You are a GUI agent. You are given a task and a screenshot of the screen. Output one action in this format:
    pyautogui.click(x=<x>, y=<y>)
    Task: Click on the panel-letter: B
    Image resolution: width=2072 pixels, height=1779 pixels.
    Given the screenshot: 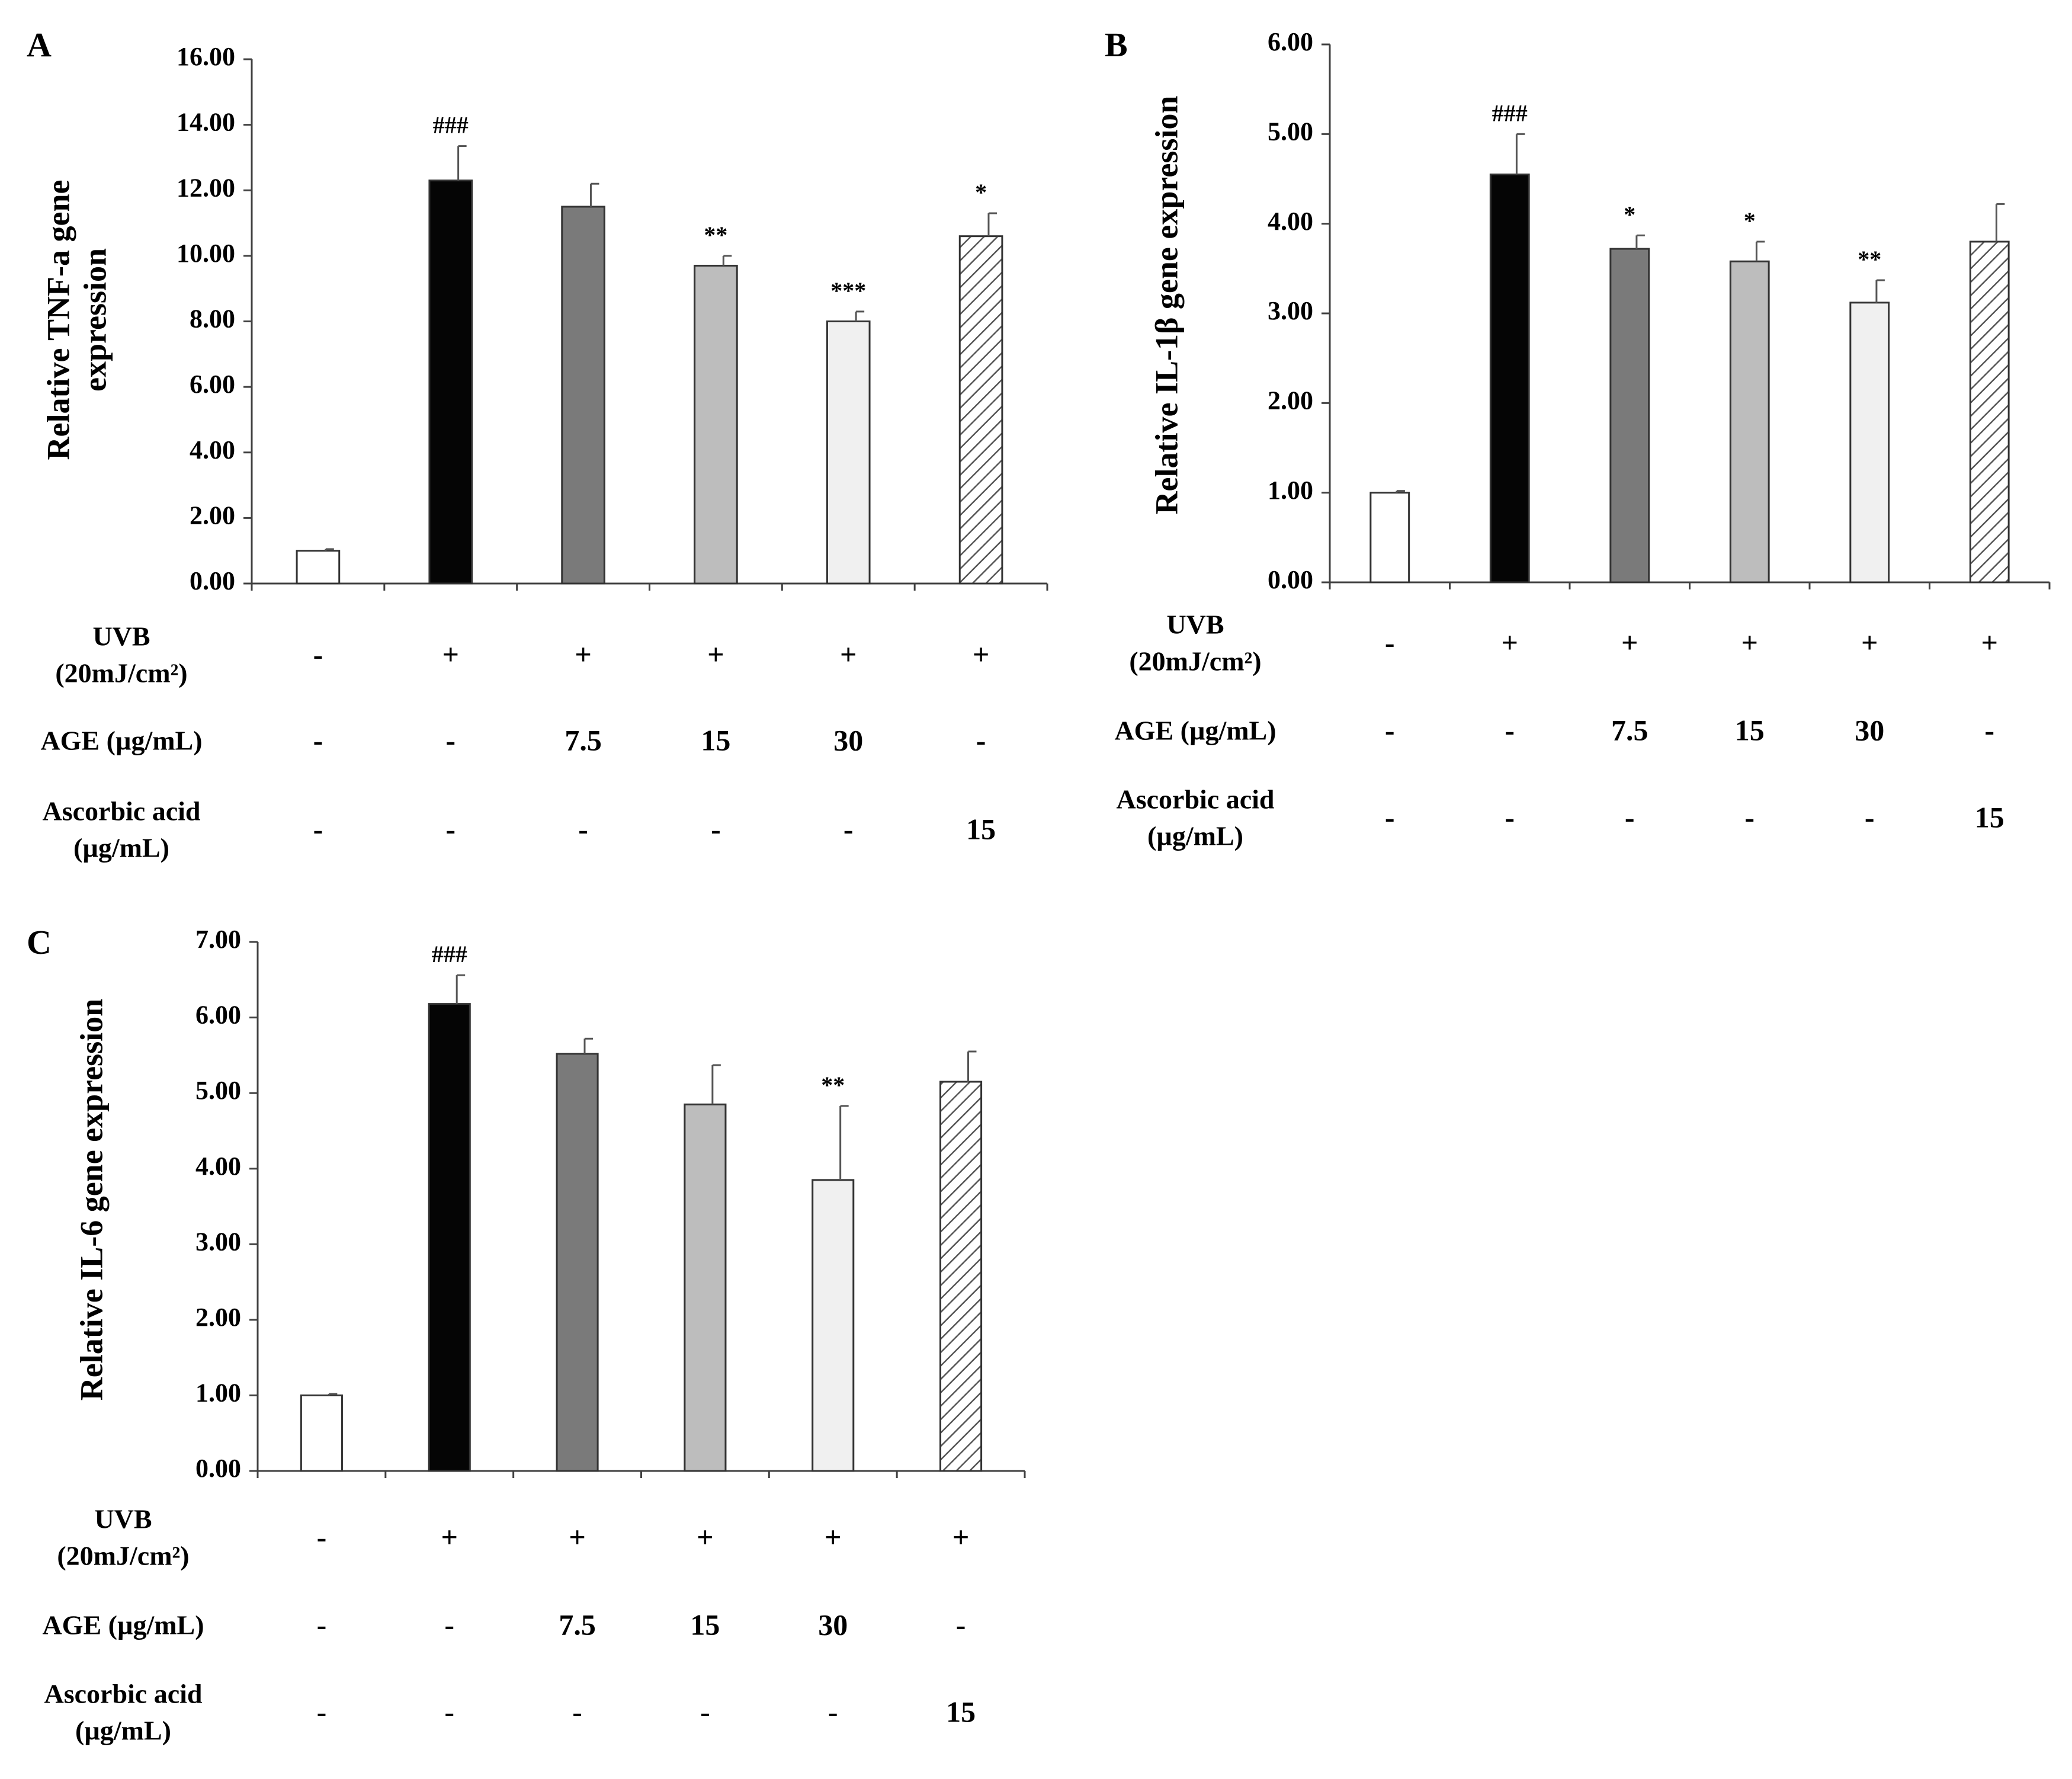 What is the action you would take?
    pyautogui.click(x=1116, y=44)
    